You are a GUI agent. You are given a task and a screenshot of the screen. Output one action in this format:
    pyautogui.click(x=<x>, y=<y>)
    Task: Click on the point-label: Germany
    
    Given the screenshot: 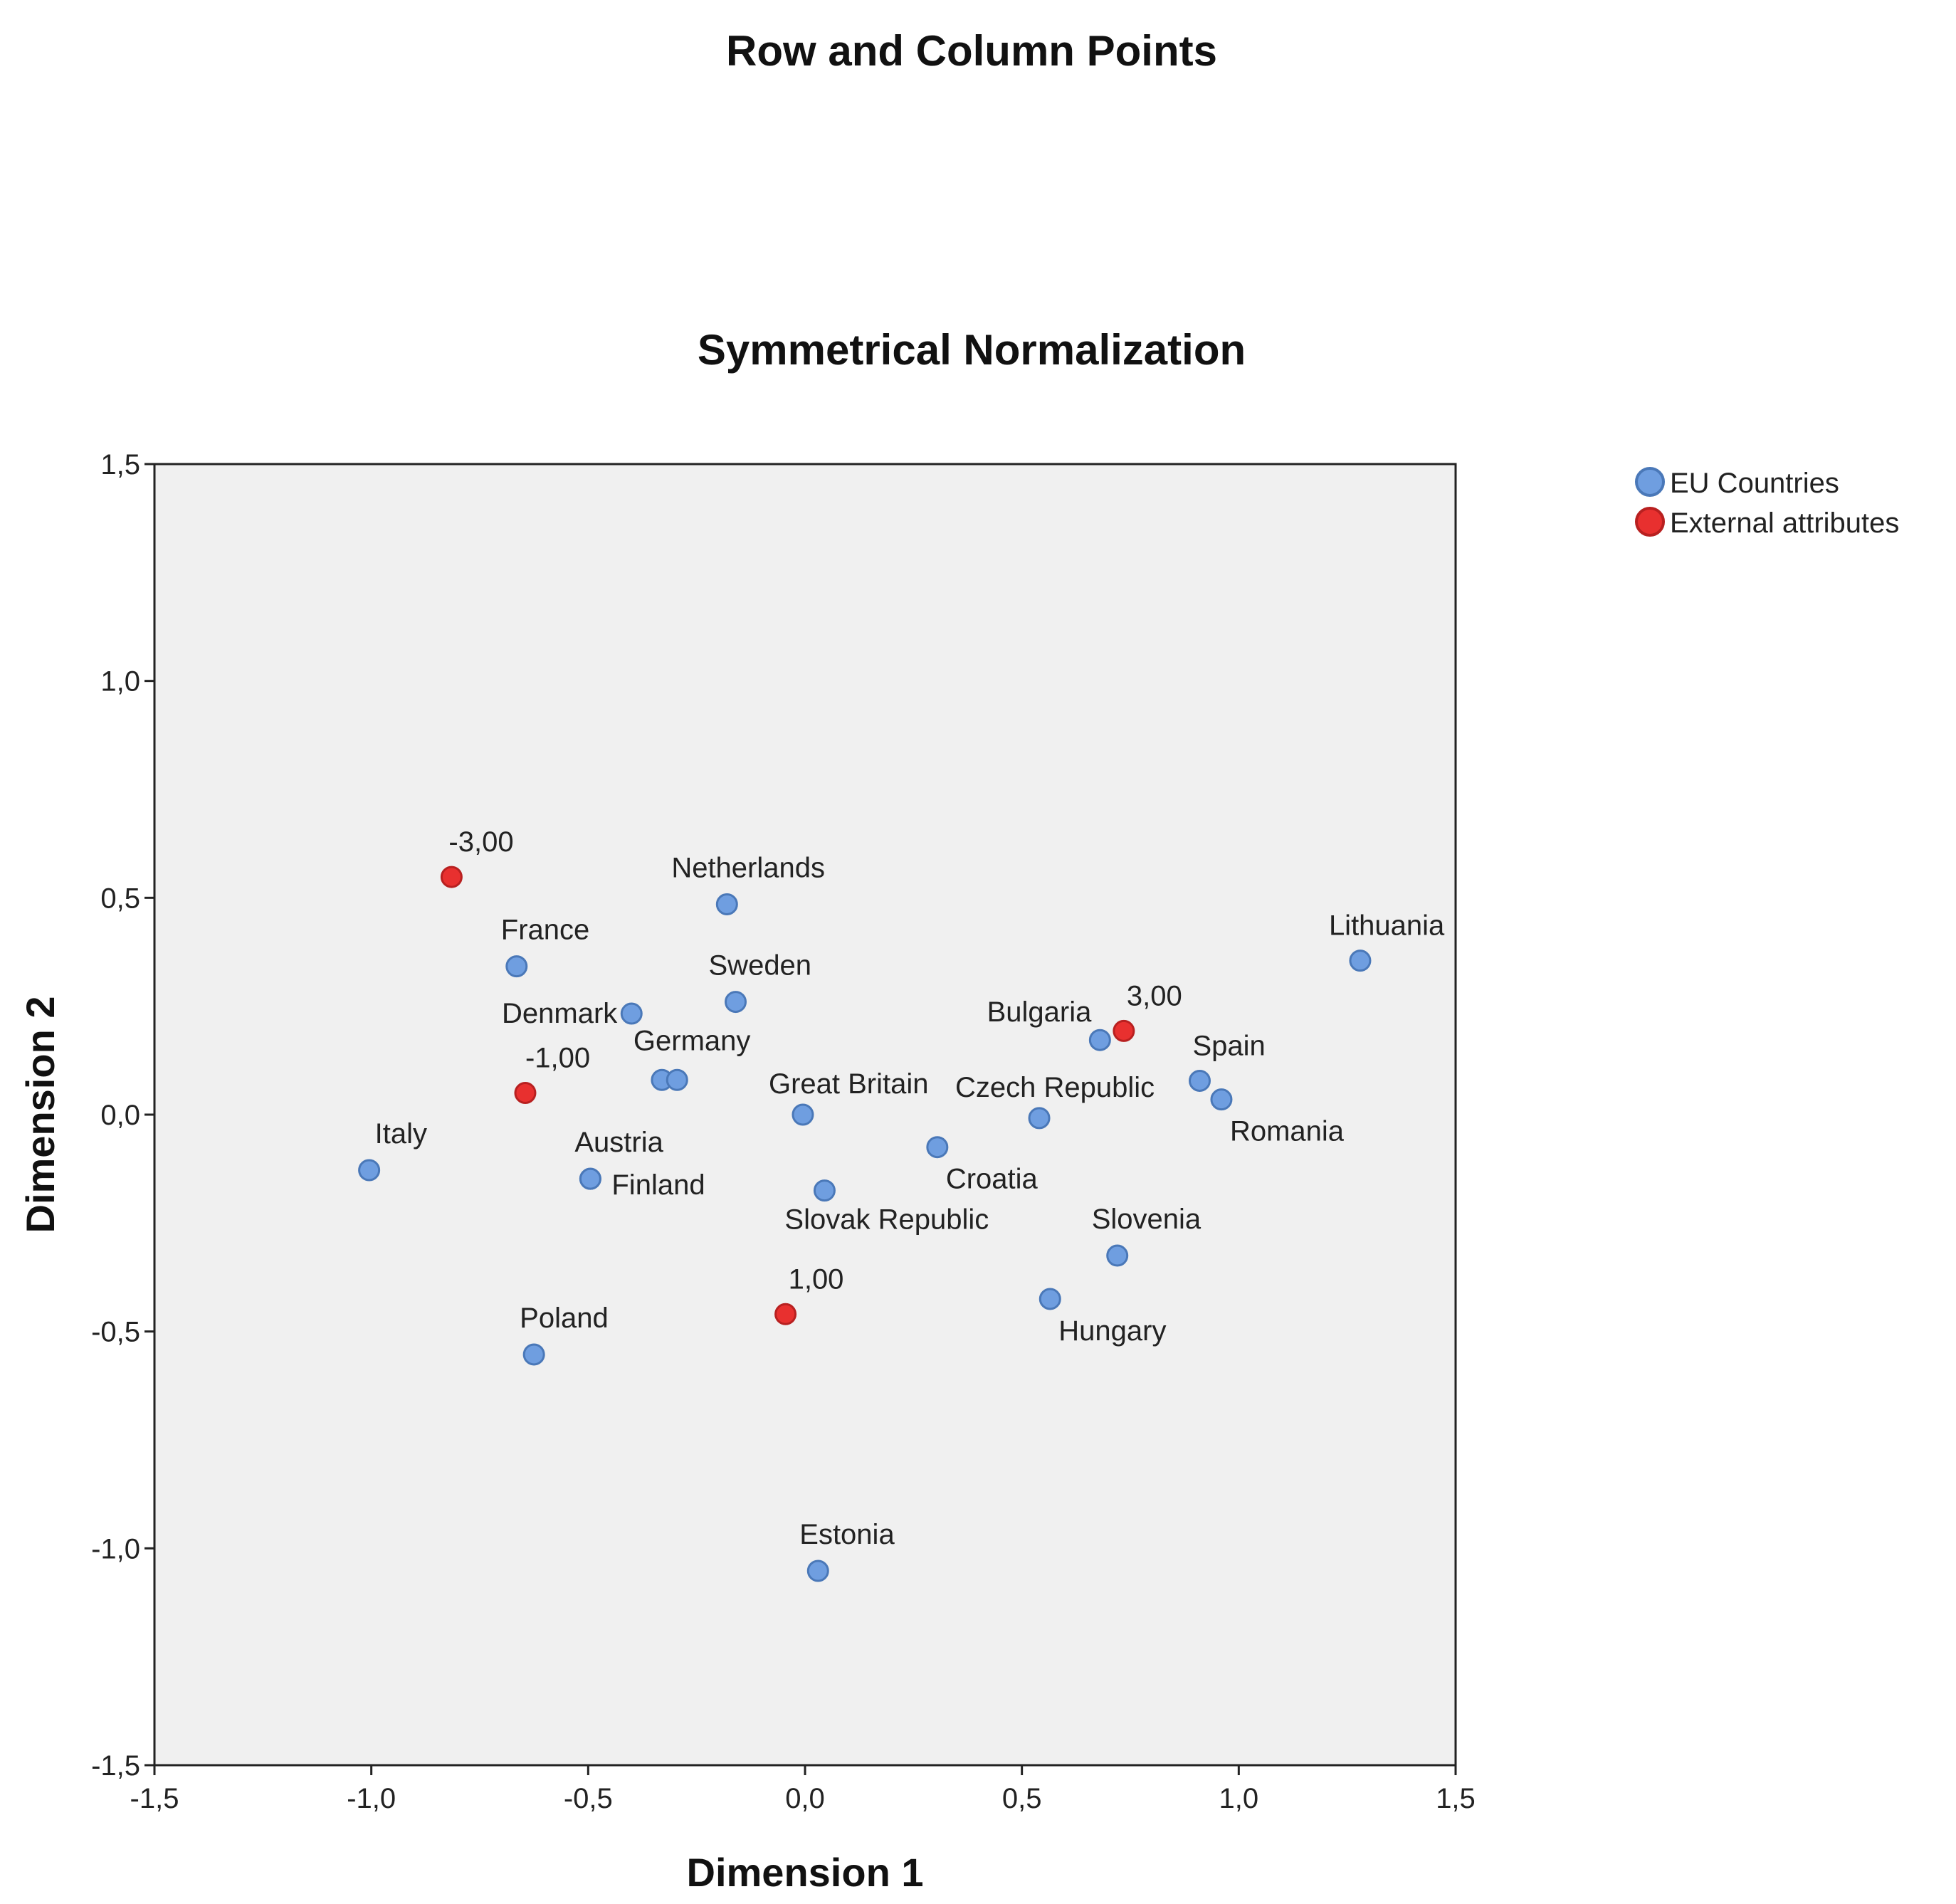 What is the action you would take?
    pyautogui.click(x=691, y=1040)
    